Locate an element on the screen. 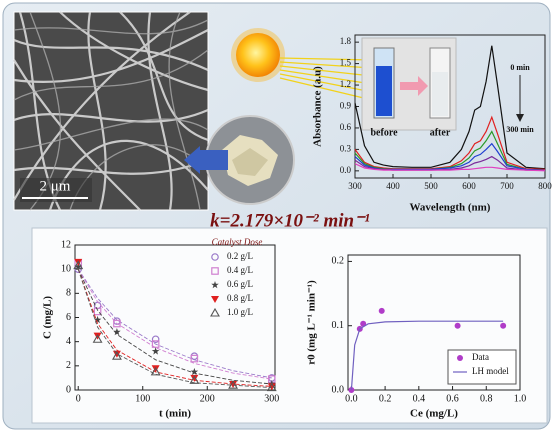 The height and width of the screenshot is (432, 553). y-tick-label: 6 is located at coordinates (68, 317).